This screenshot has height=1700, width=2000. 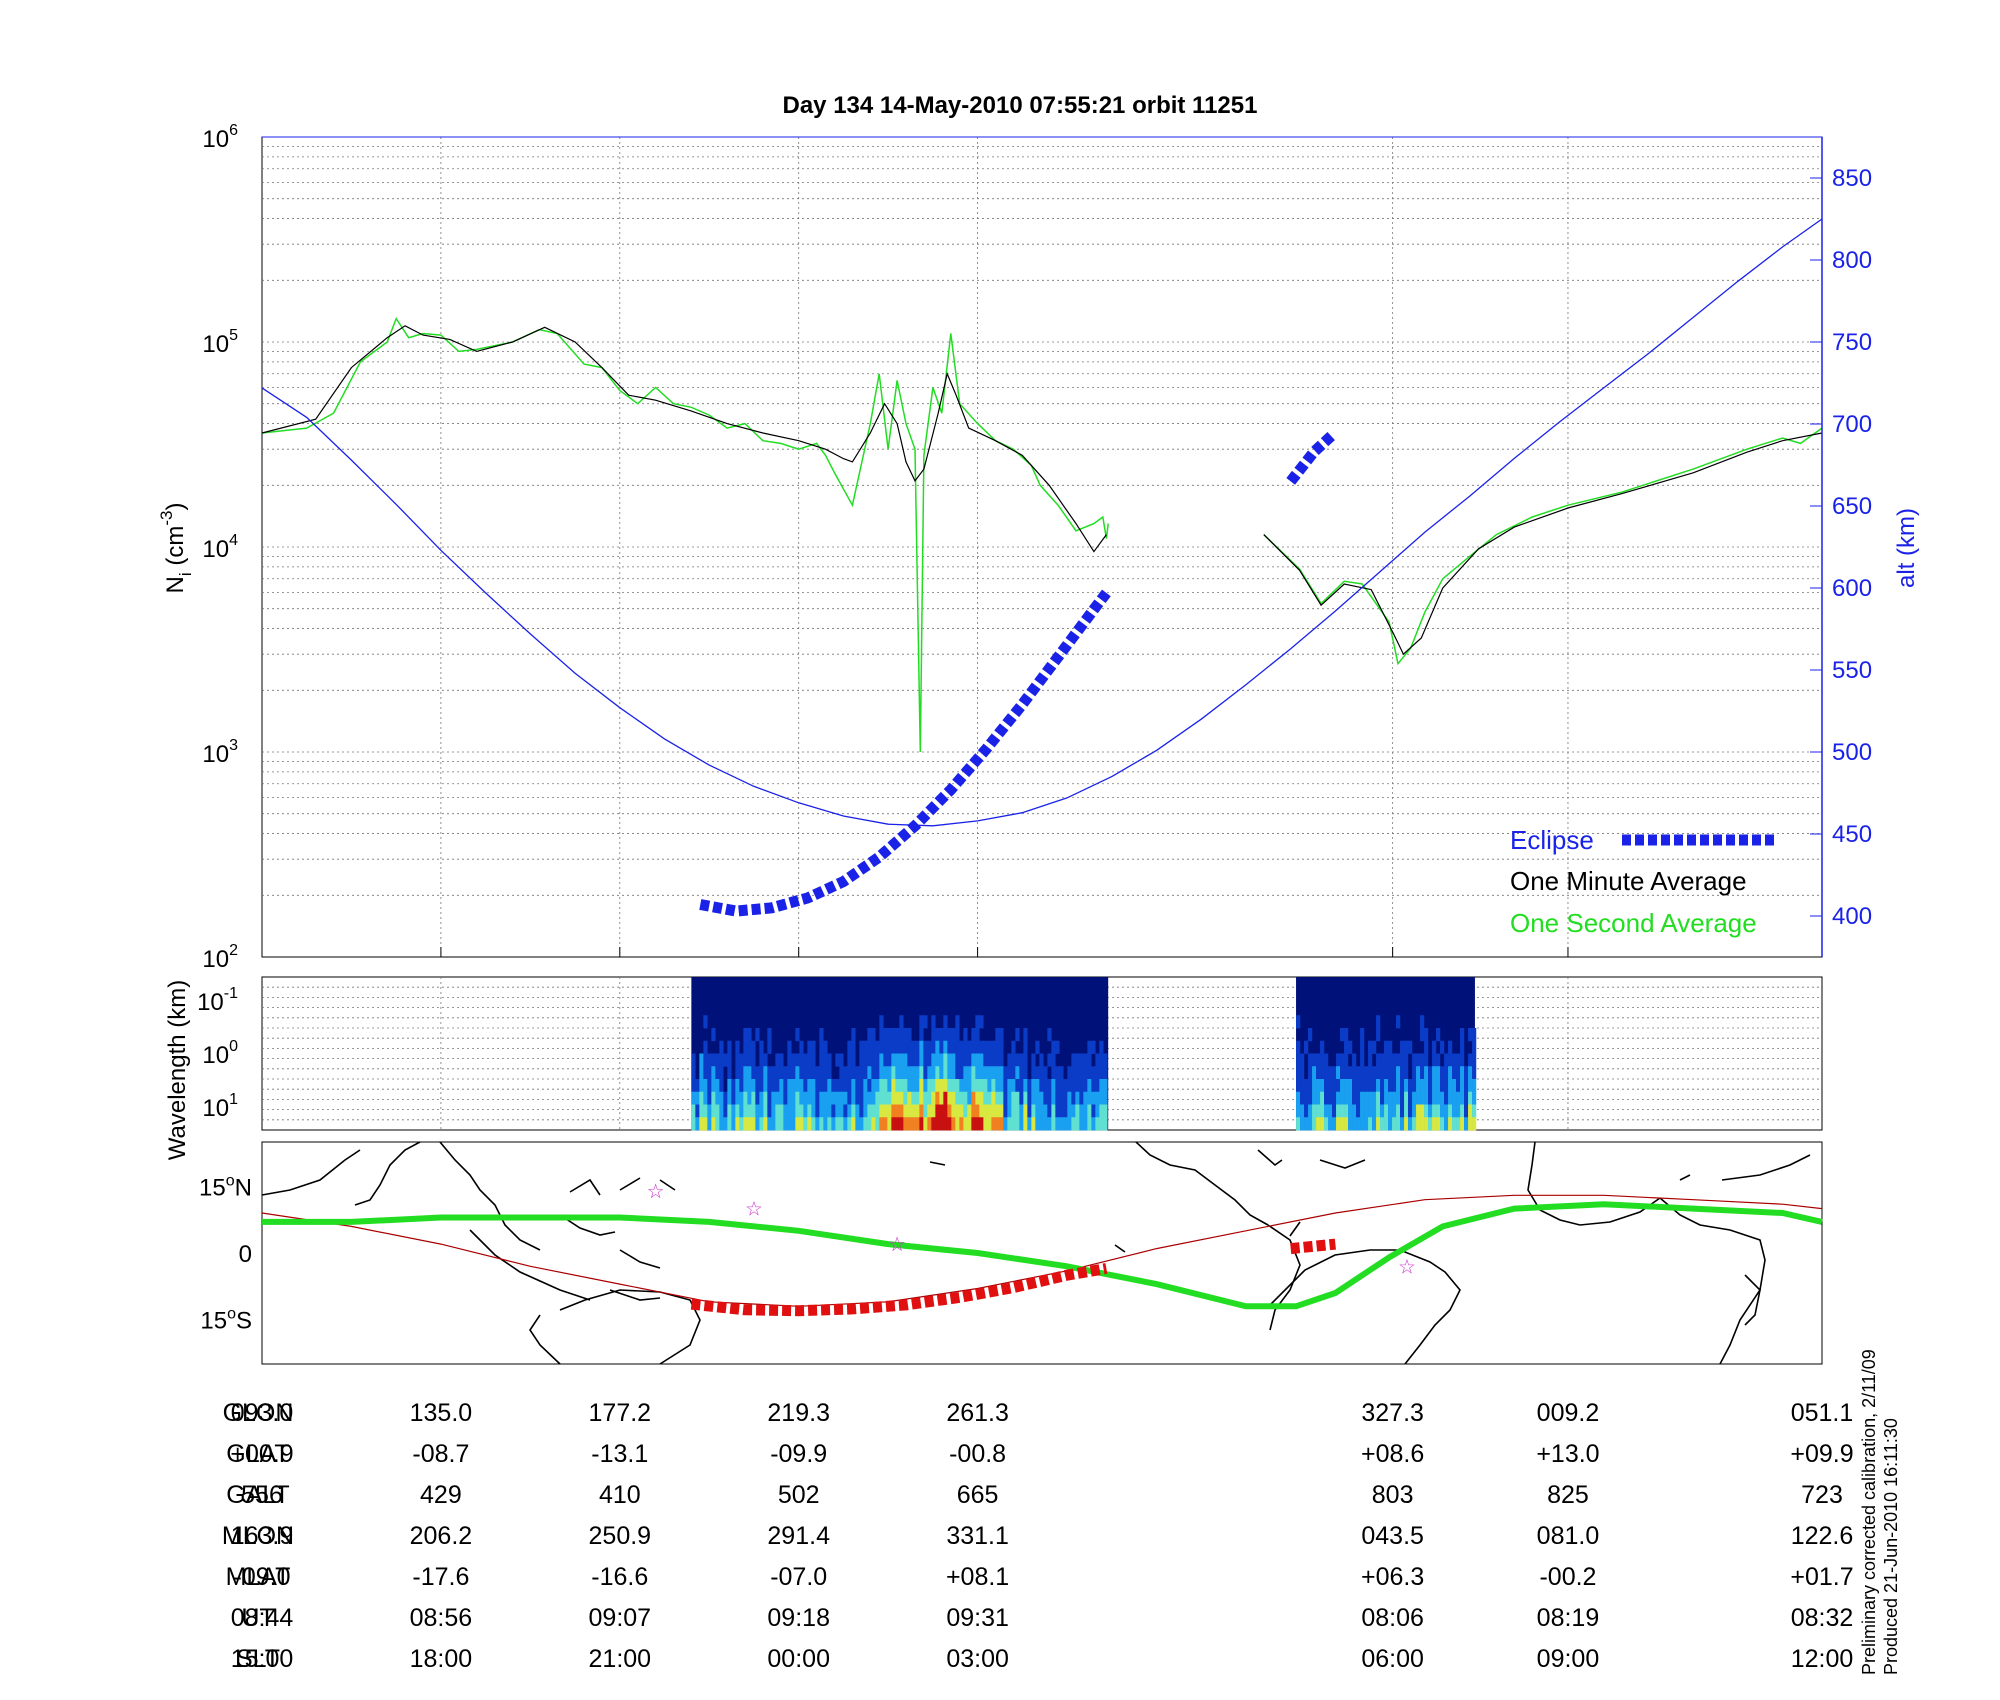 What do you see at coordinates (225, 1253) in the screenshot?
I see `latitude-ticks: 15oN 0 15oS` at bounding box center [225, 1253].